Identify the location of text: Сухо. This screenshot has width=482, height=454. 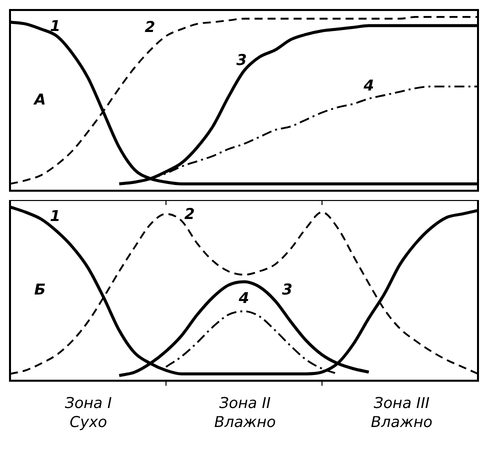
(88, 422).